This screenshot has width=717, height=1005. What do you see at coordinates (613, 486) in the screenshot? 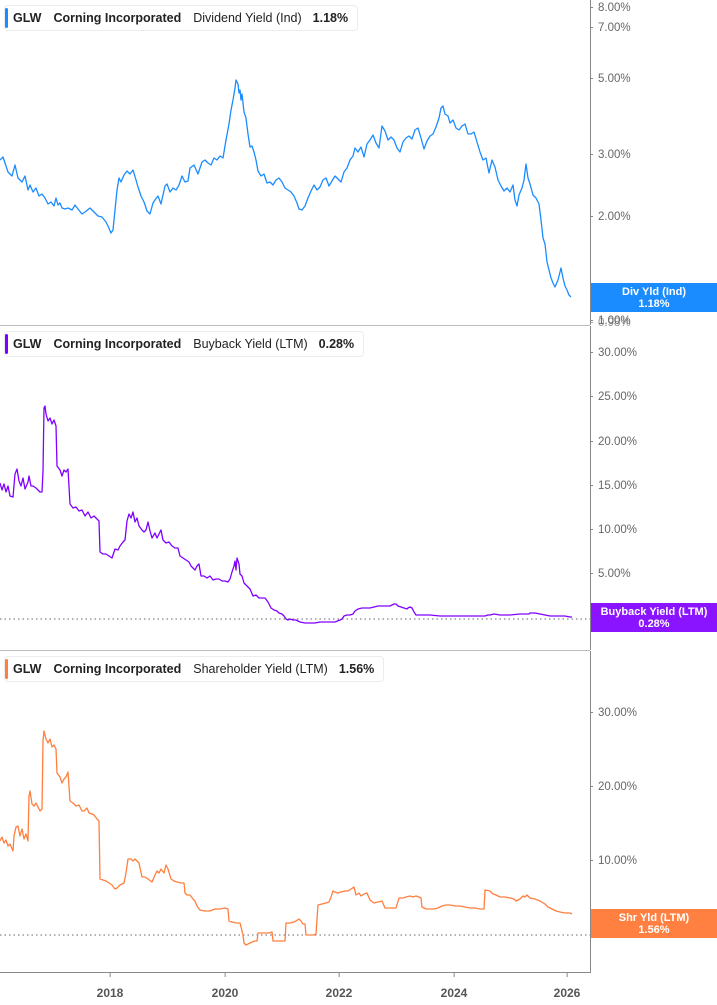
I see `y-tick: 15.00%` at bounding box center [613, 486].